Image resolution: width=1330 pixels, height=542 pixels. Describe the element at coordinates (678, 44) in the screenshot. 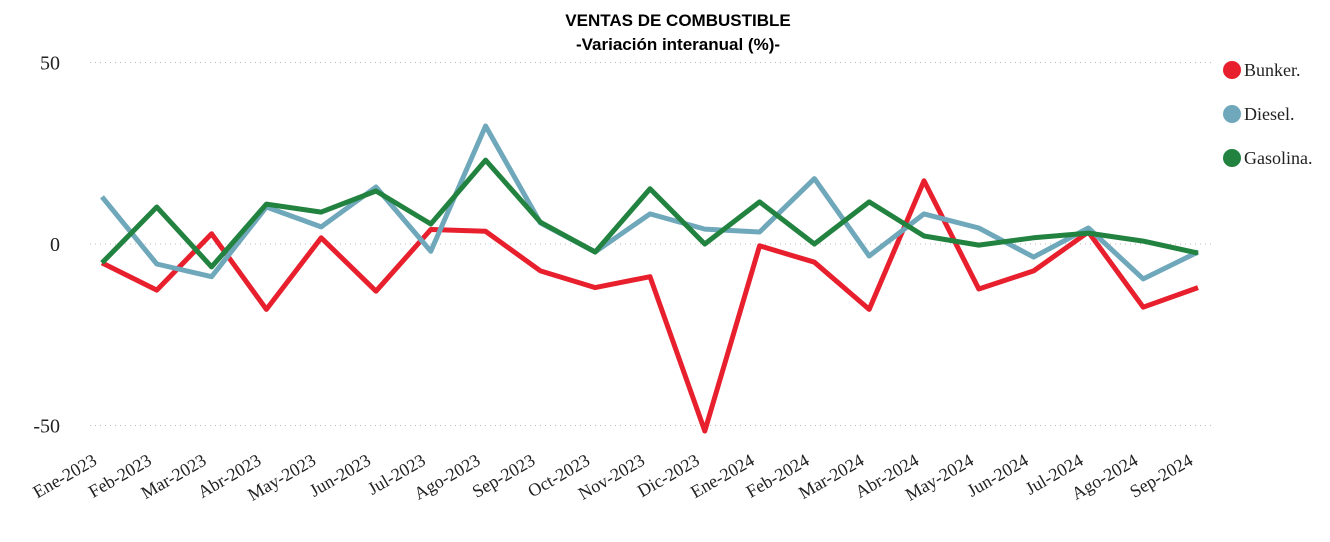

I see `chart-subtitle: -Variación interanual (%)-` at that location.